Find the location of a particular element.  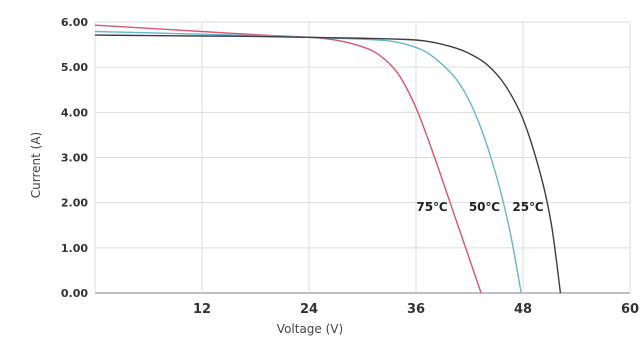

y-tick-label: 5.00 is located at coordinates (74, 67).